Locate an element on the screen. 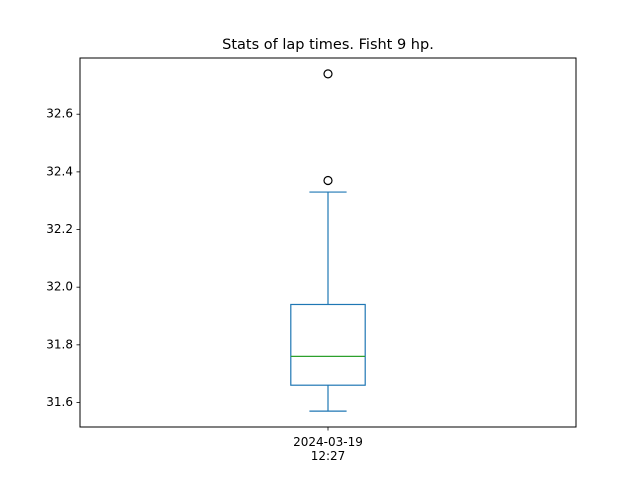 The height and width of the screenshot is (480, 640). x-tick-label: 2024-03-19 12:27 is located at coordinates (328, 449).